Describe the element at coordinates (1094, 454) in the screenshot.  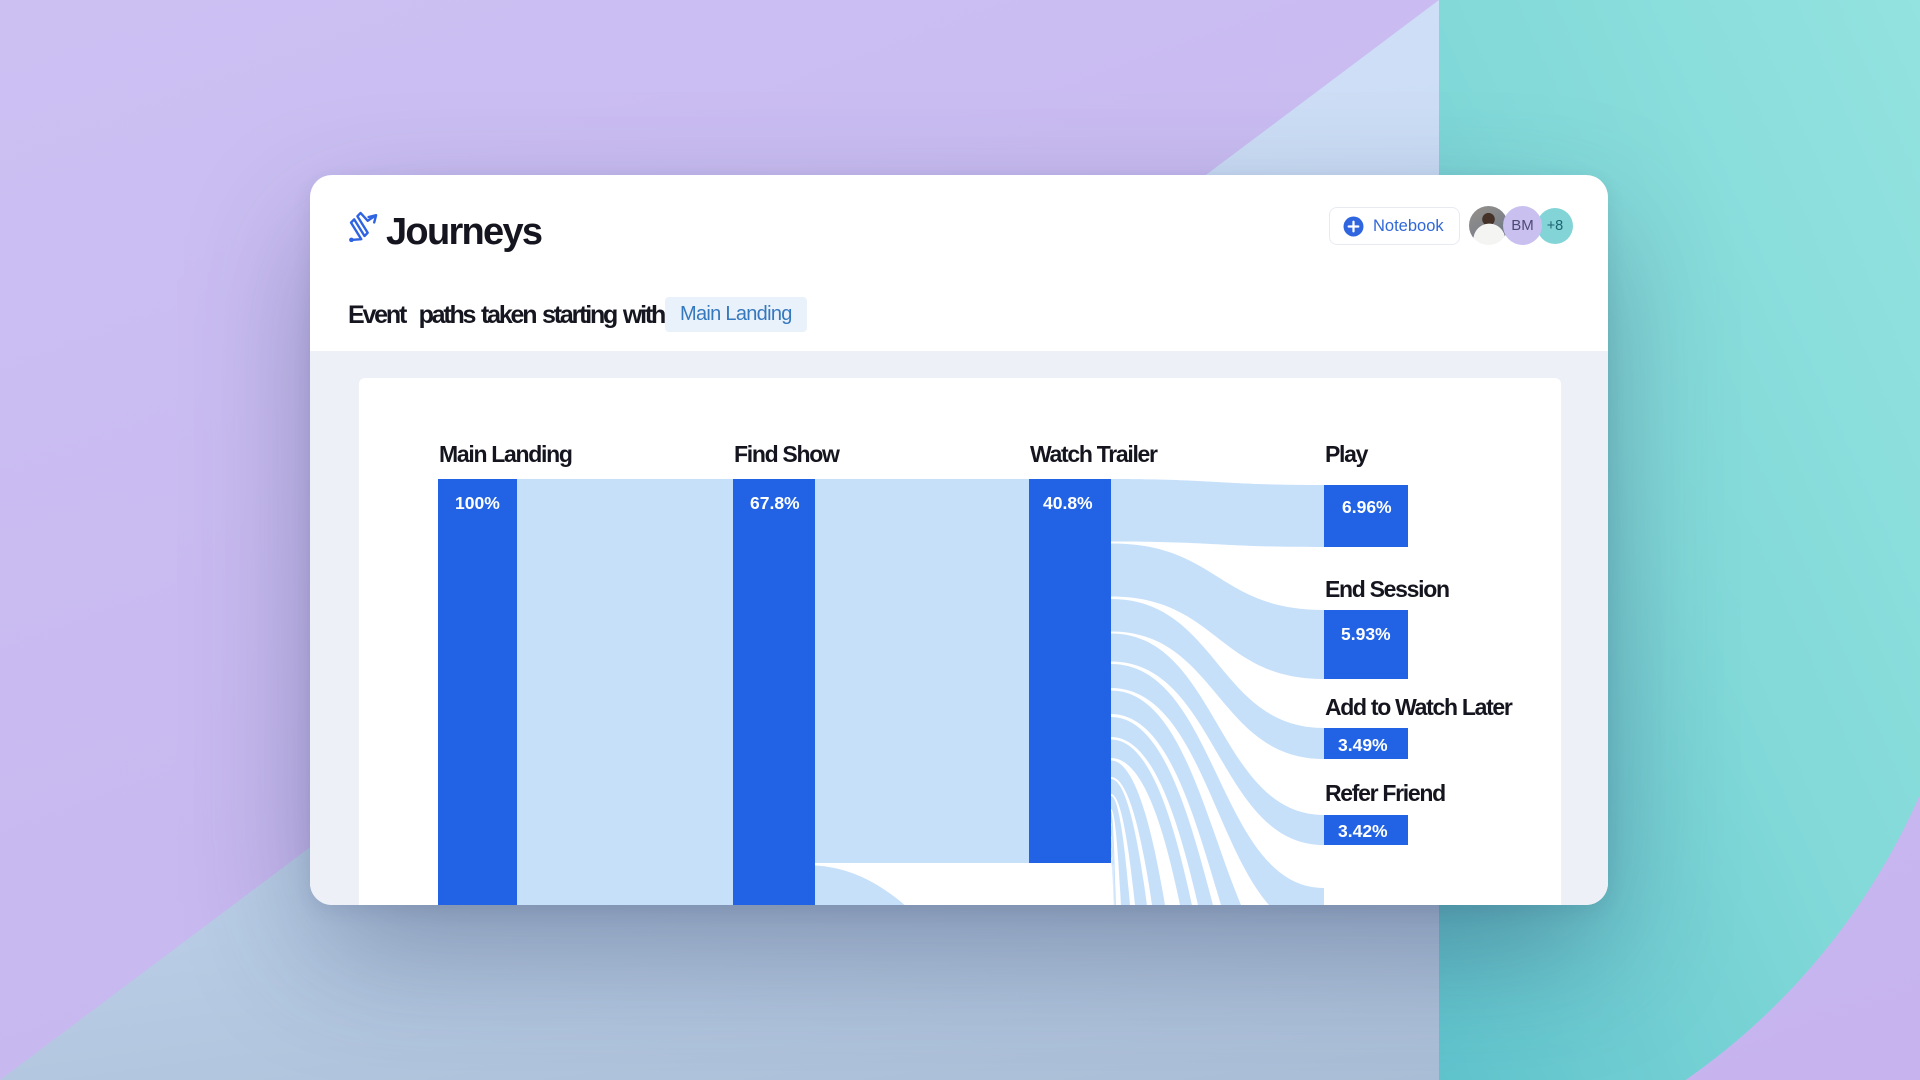
I see `svg-text: Watch Trailer` at that location.